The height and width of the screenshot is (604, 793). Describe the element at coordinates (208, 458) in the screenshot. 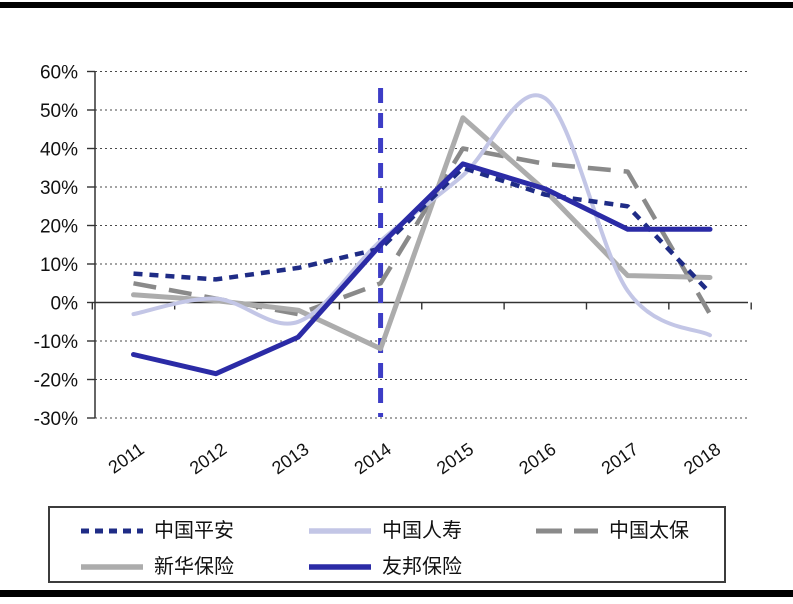

I see `x-axis-label: 2012` at that location.